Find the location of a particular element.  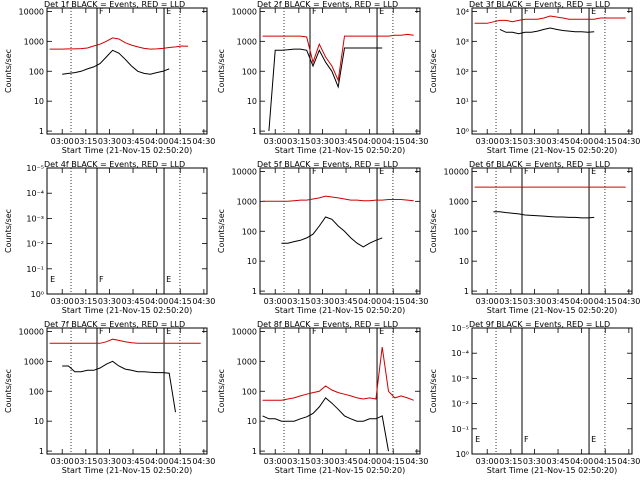

y-tick-label: 10⁻⁴ is located at coordinates (35, 193).